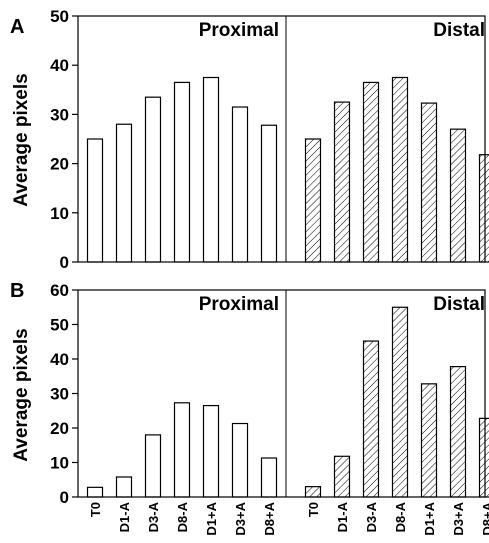 The width and height of the screenshot is (489, 543). What do you see at coordinates (124, 487) in the screenshot?
I see `panel-b-proximal-bar-d1-a` at bounding box center [124, 487].